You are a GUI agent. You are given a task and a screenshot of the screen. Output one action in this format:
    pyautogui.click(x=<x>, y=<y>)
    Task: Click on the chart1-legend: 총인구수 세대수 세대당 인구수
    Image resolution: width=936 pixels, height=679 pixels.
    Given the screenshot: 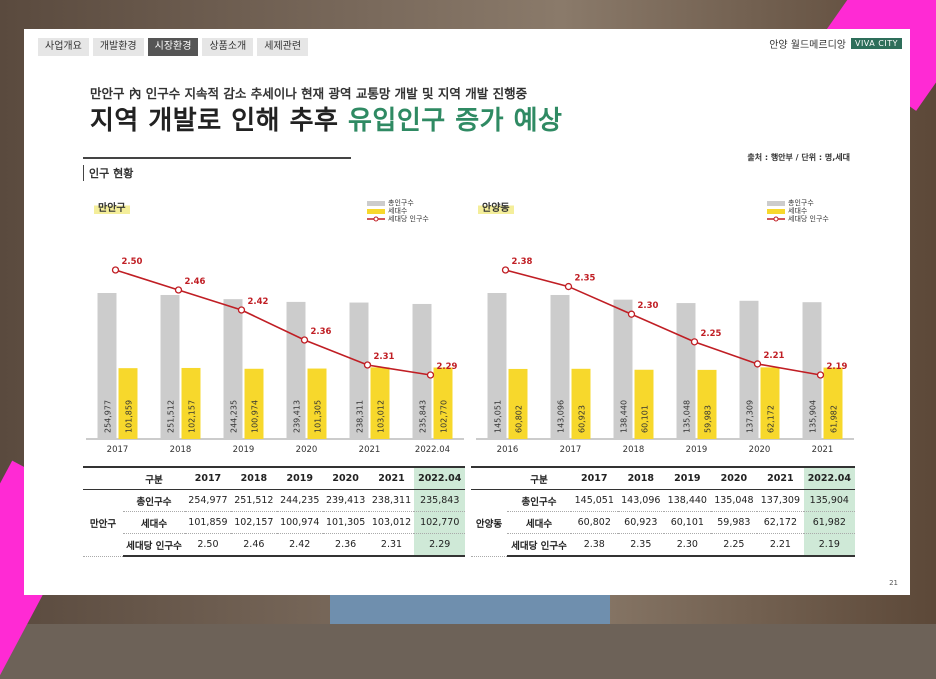 What is the action you would take?
    pyautogui.click(x=398, y=211)
    